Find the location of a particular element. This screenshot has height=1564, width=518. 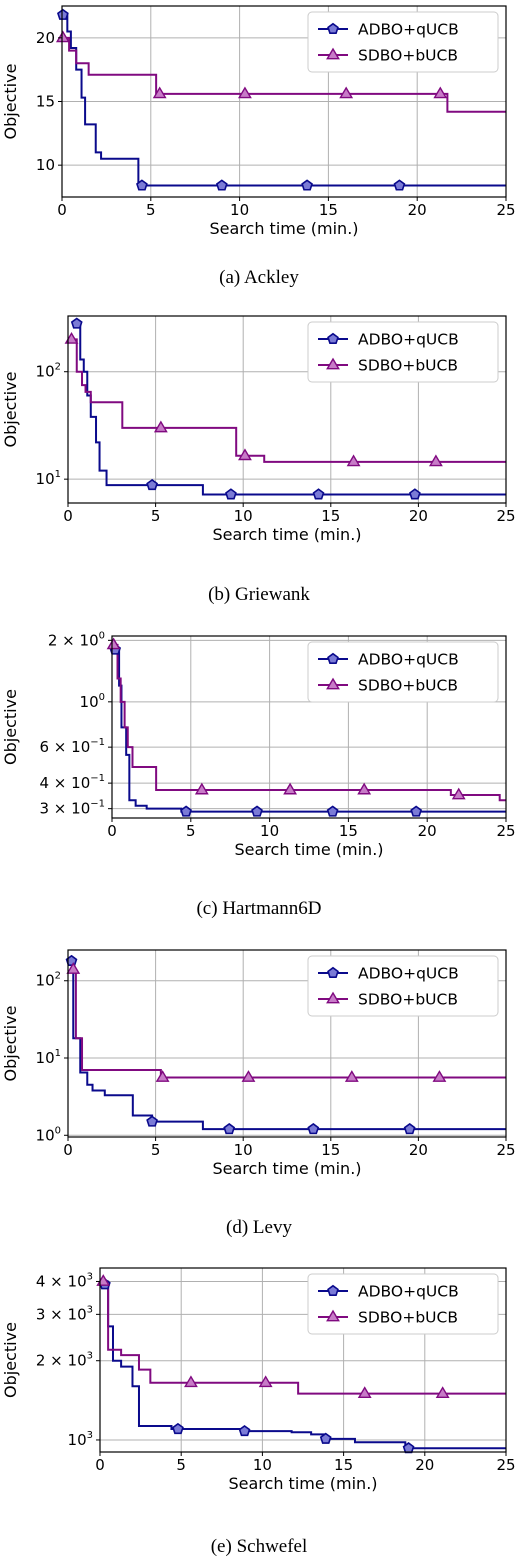

y-tick-label: 10 is located at coordinates (45, 165).